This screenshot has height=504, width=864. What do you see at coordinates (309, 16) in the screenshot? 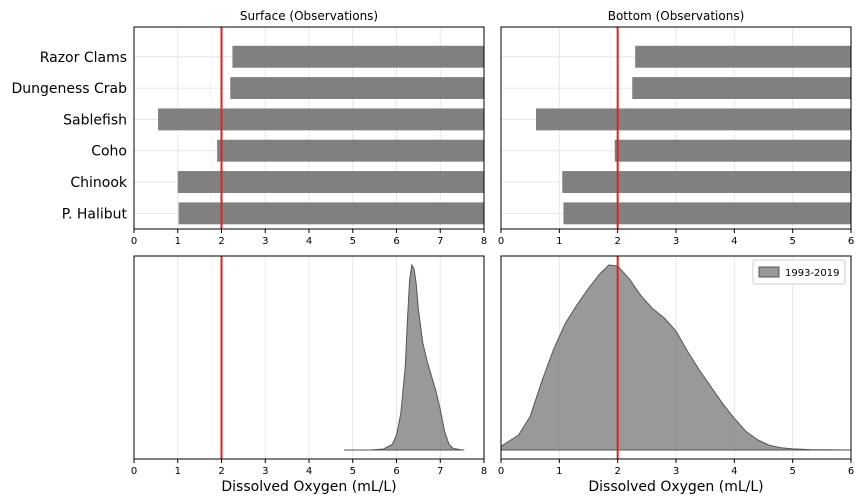
I see `chart-title: Surface (Observations)` at bounding box center [309, 16].